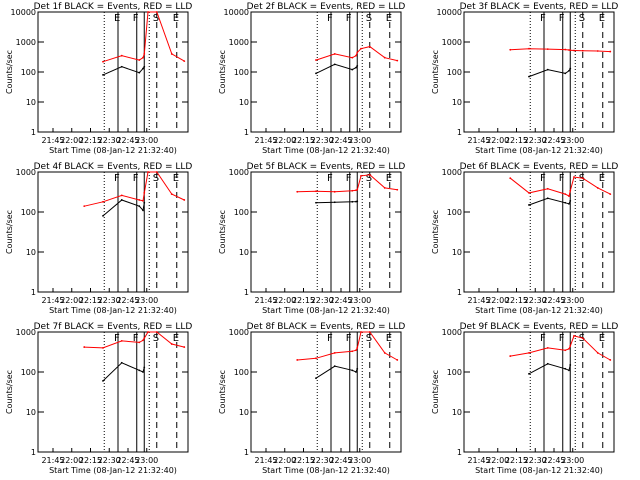  What do you see at coordinates (539, 167) in the screenshot?
I see `panel-title: Det 6f BLACK = Events, RED = LLD` at bounding box center [539, 167].